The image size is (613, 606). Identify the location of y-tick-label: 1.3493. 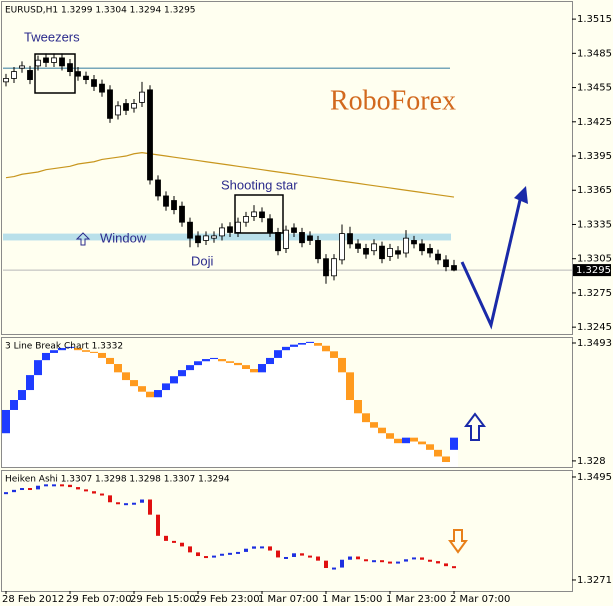
(594, 343).